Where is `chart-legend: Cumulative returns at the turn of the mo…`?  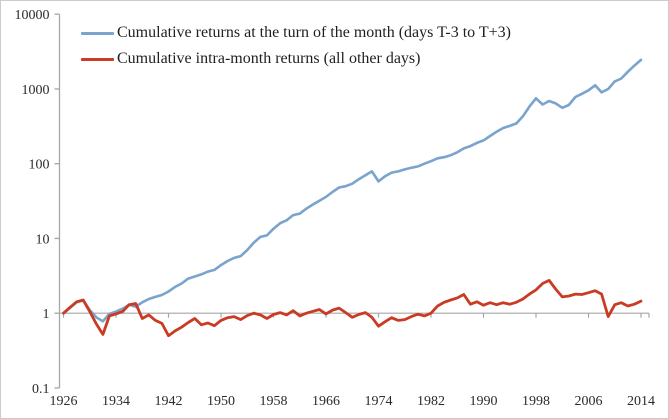
chart-legend: Cumulative returns at the turn of the mo… is located at coordinates (296, 46).